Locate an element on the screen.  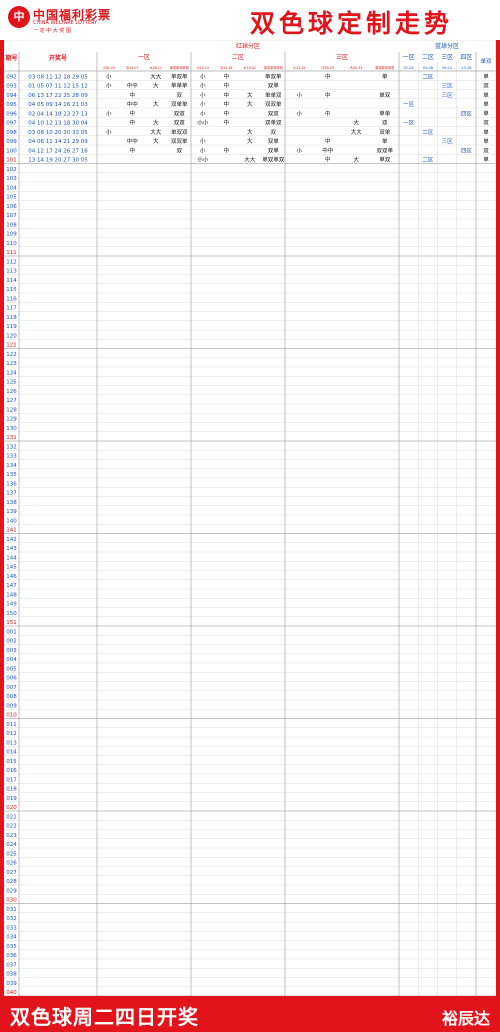
zone-mark: 单单 is located at coordinates (385, 113).